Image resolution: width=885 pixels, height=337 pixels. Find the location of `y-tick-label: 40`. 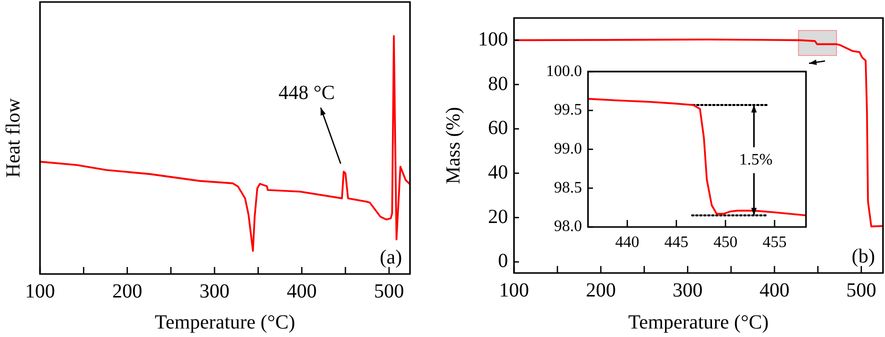

y-tick-label: 40 is located at coordinates (498, 172).